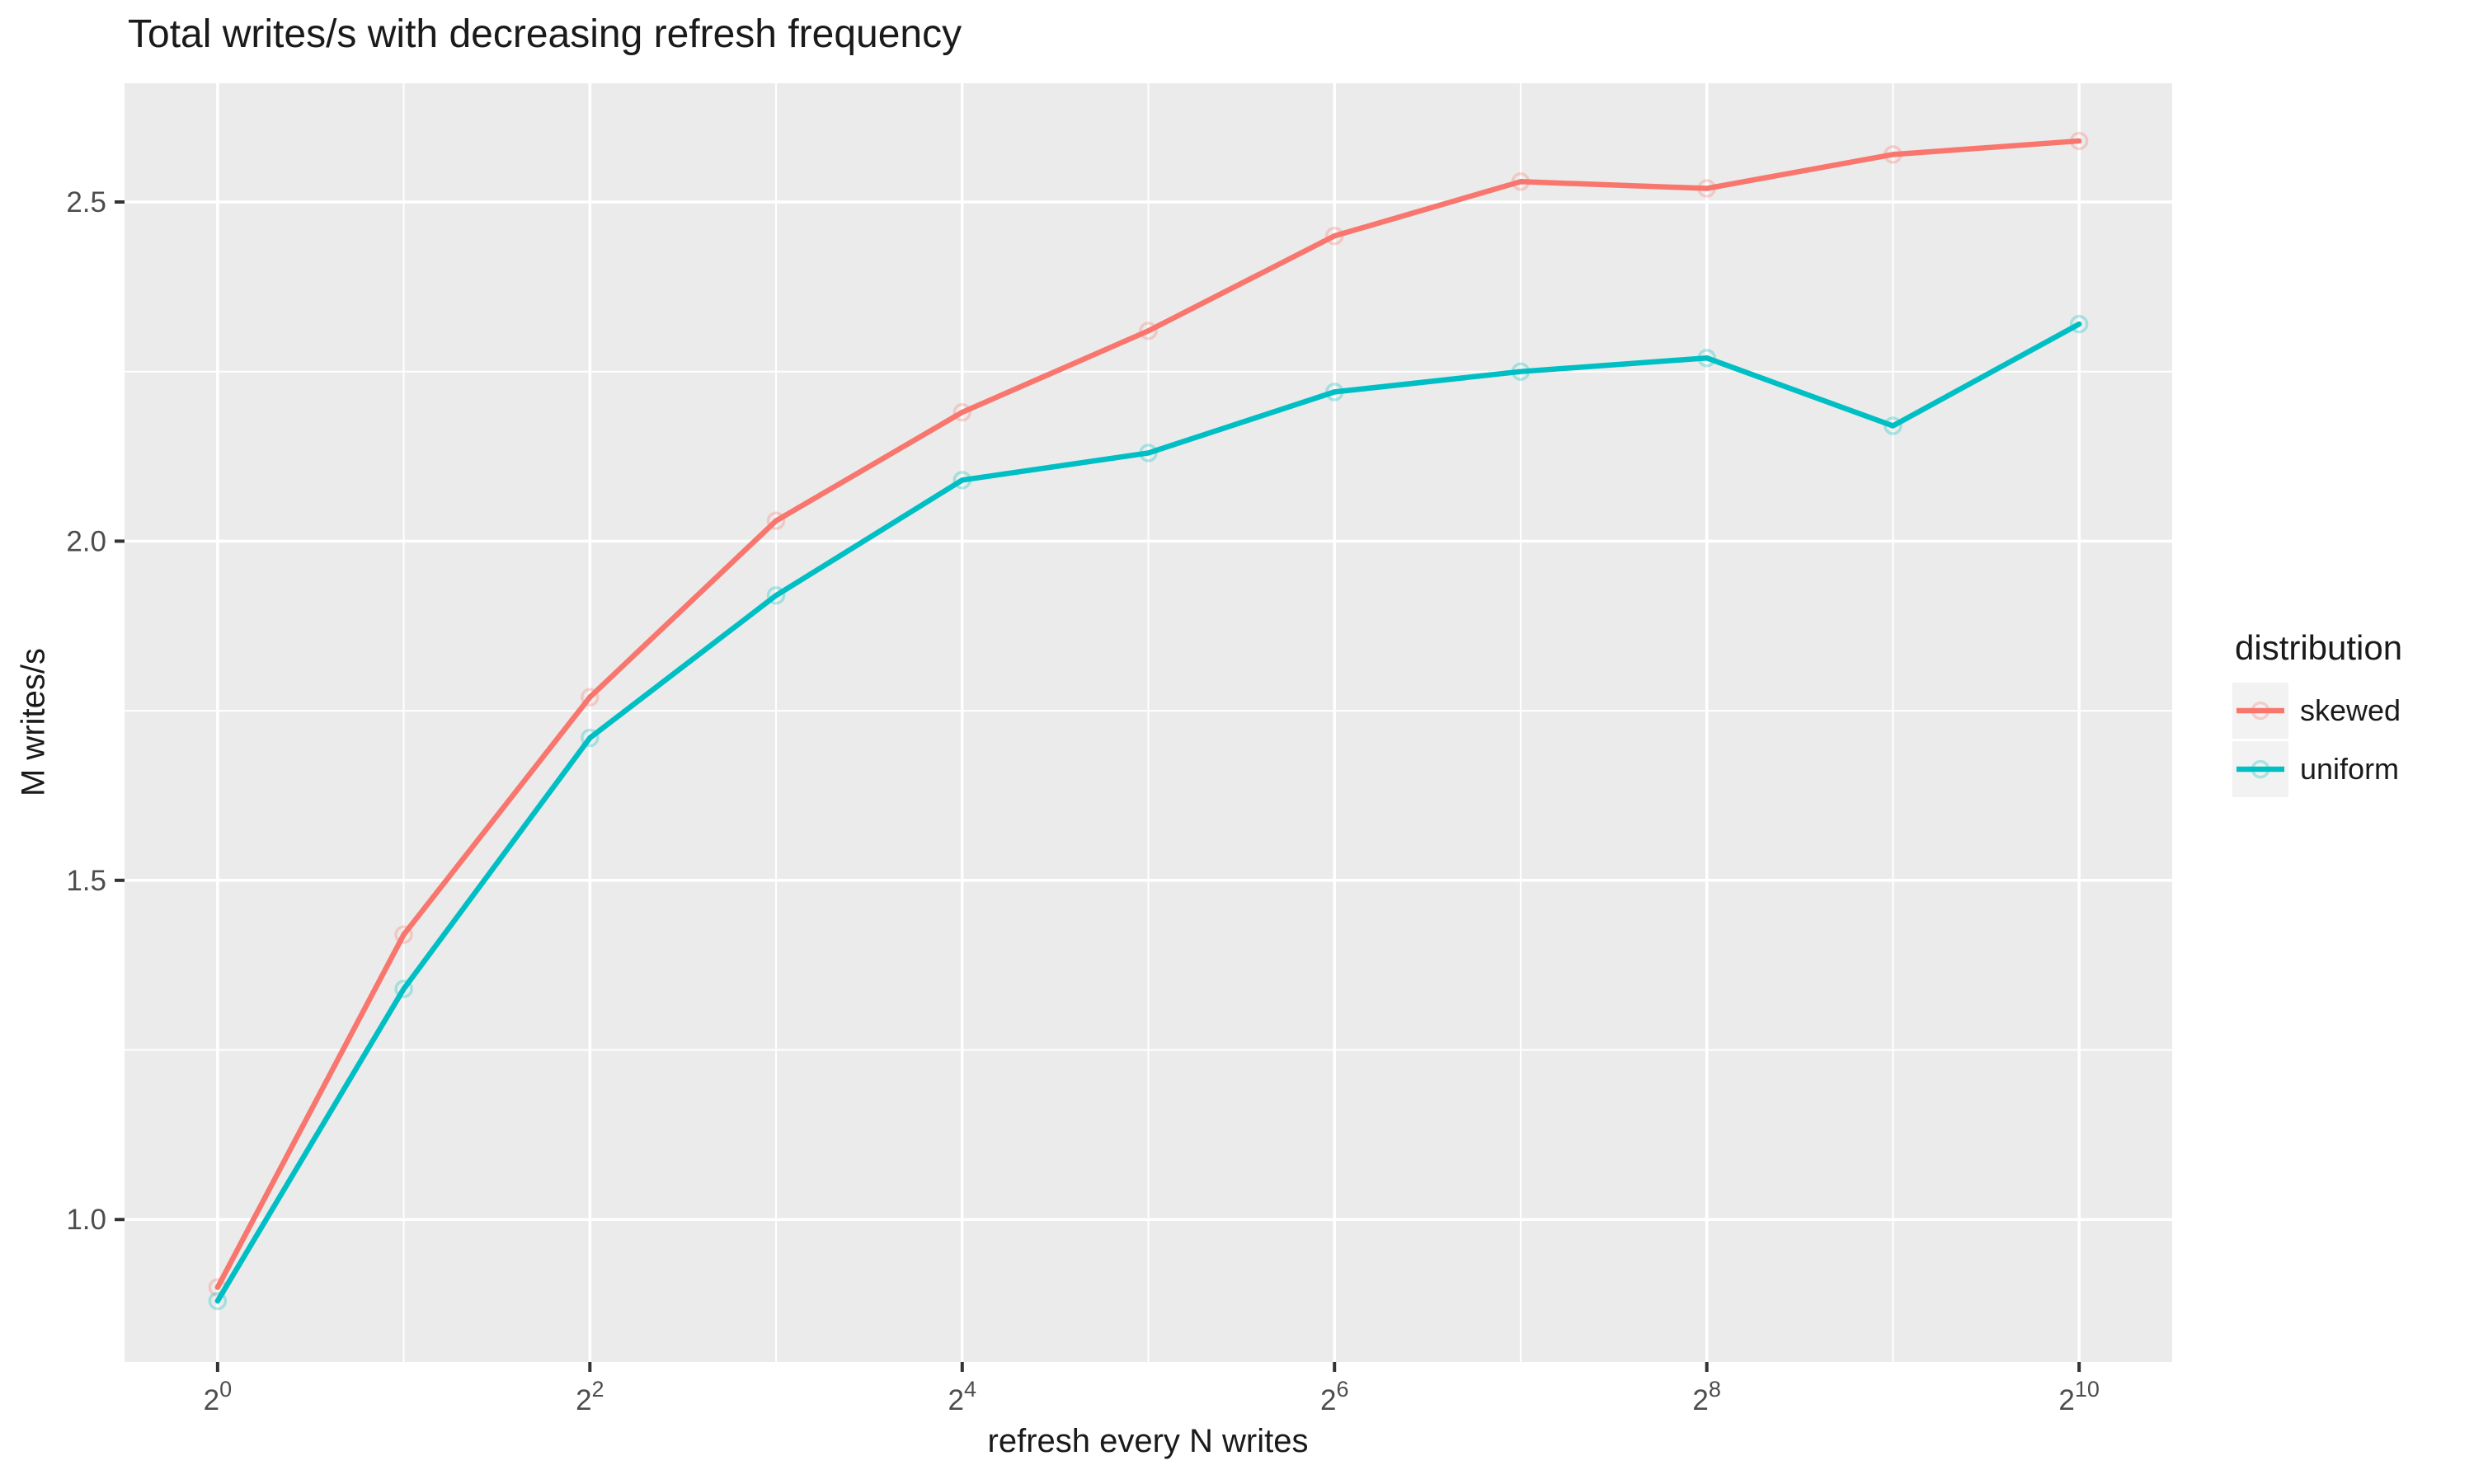 Image resolution: width=2474 pixels, height=1484 pixels. Describe the element at coordinates (2260, 769) in the screenshot. I see `legend-key-uniform` at that location.